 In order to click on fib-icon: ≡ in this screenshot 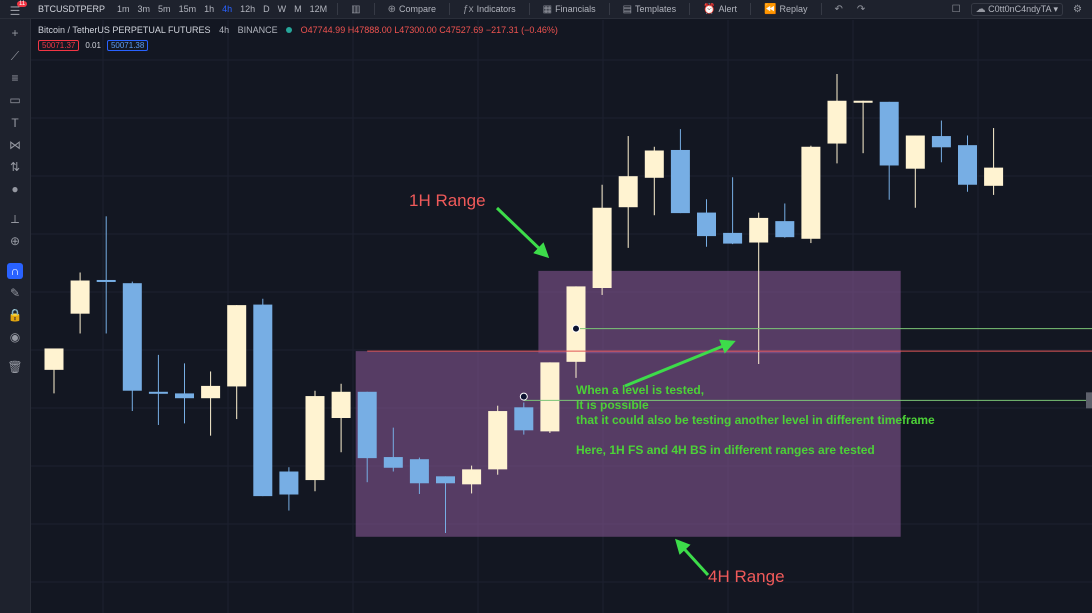, I will do `click(15, 78)`.